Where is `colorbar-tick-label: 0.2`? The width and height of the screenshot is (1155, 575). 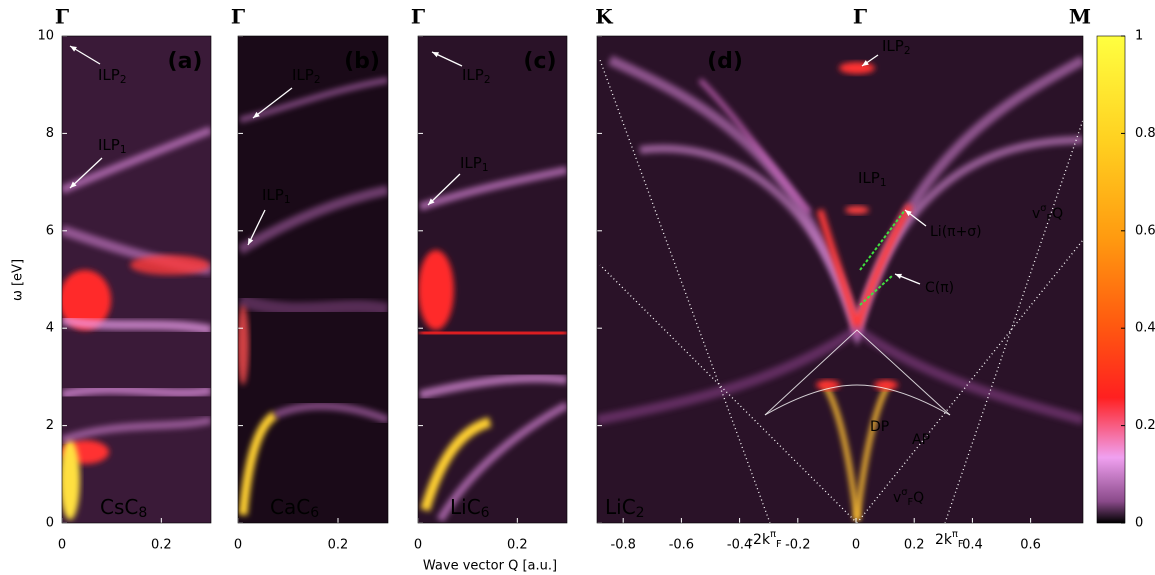
colorbar-tick-label: 0.2 is located at coordinates (1145, 425).